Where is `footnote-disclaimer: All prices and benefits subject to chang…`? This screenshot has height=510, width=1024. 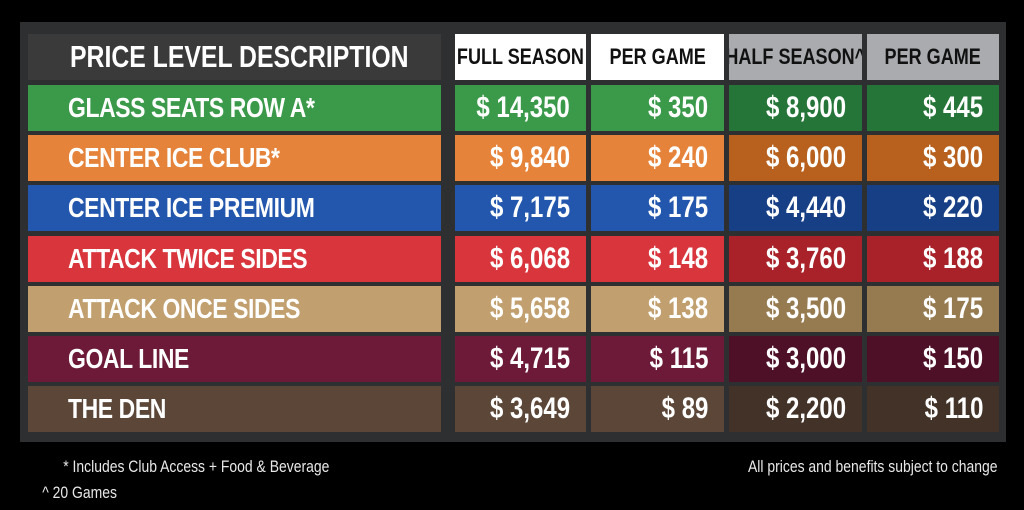 footnote-disclaimer: All prices and benefits subject to chang… is located at coordinates (873, 466).